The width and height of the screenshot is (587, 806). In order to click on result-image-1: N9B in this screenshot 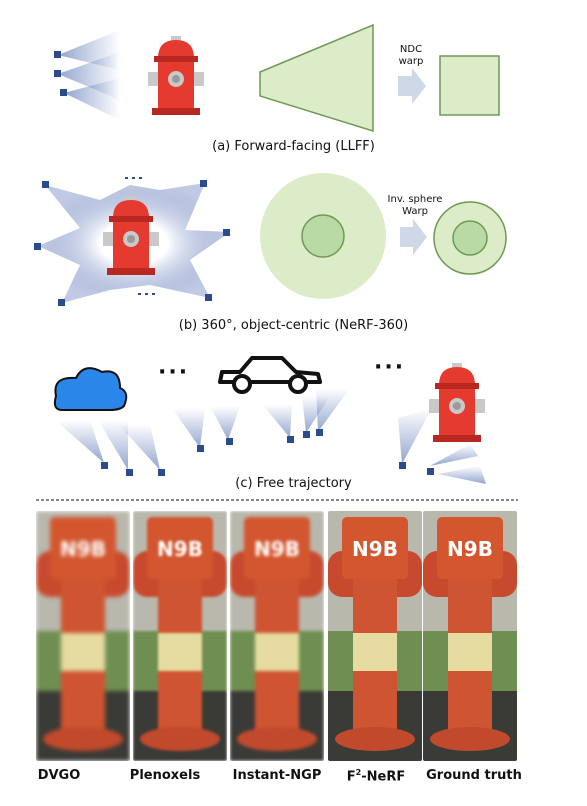, I will do `click(180, 636)`.